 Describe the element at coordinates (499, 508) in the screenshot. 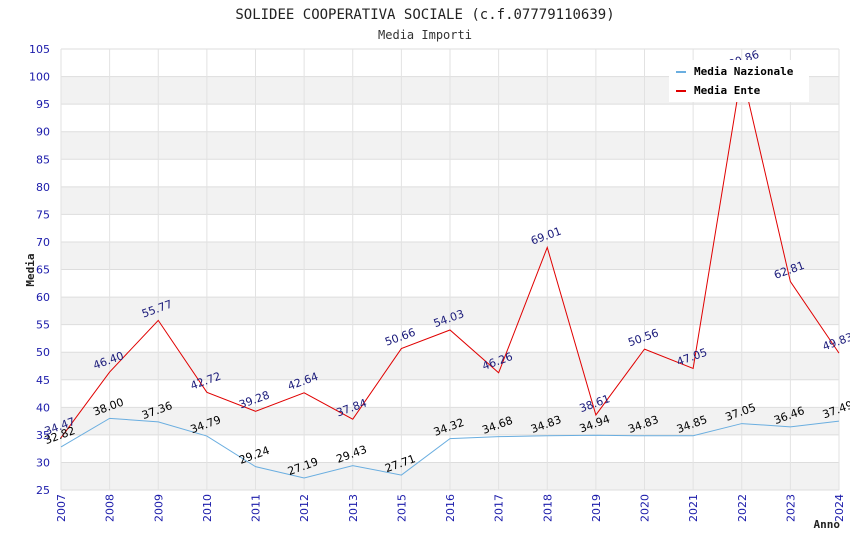

I see `x-tick-label: 2017` at that location.